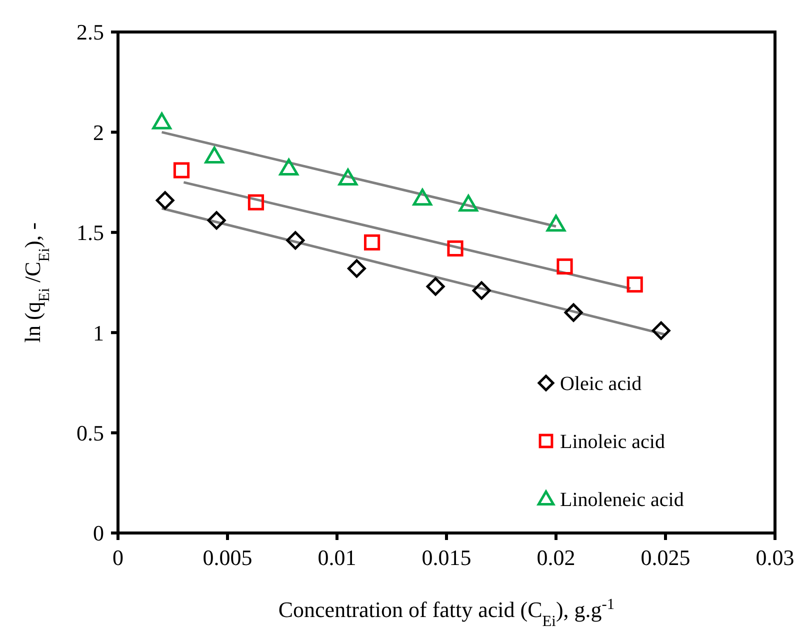 The height and width of the screenshot is (629, 799). Describe the element at coordinates (446, 612) in the screenshot. I see `x-axis-title: Concentration of fatty acid (C$_{Ei}$), g.g$^{-1}$` at that location.